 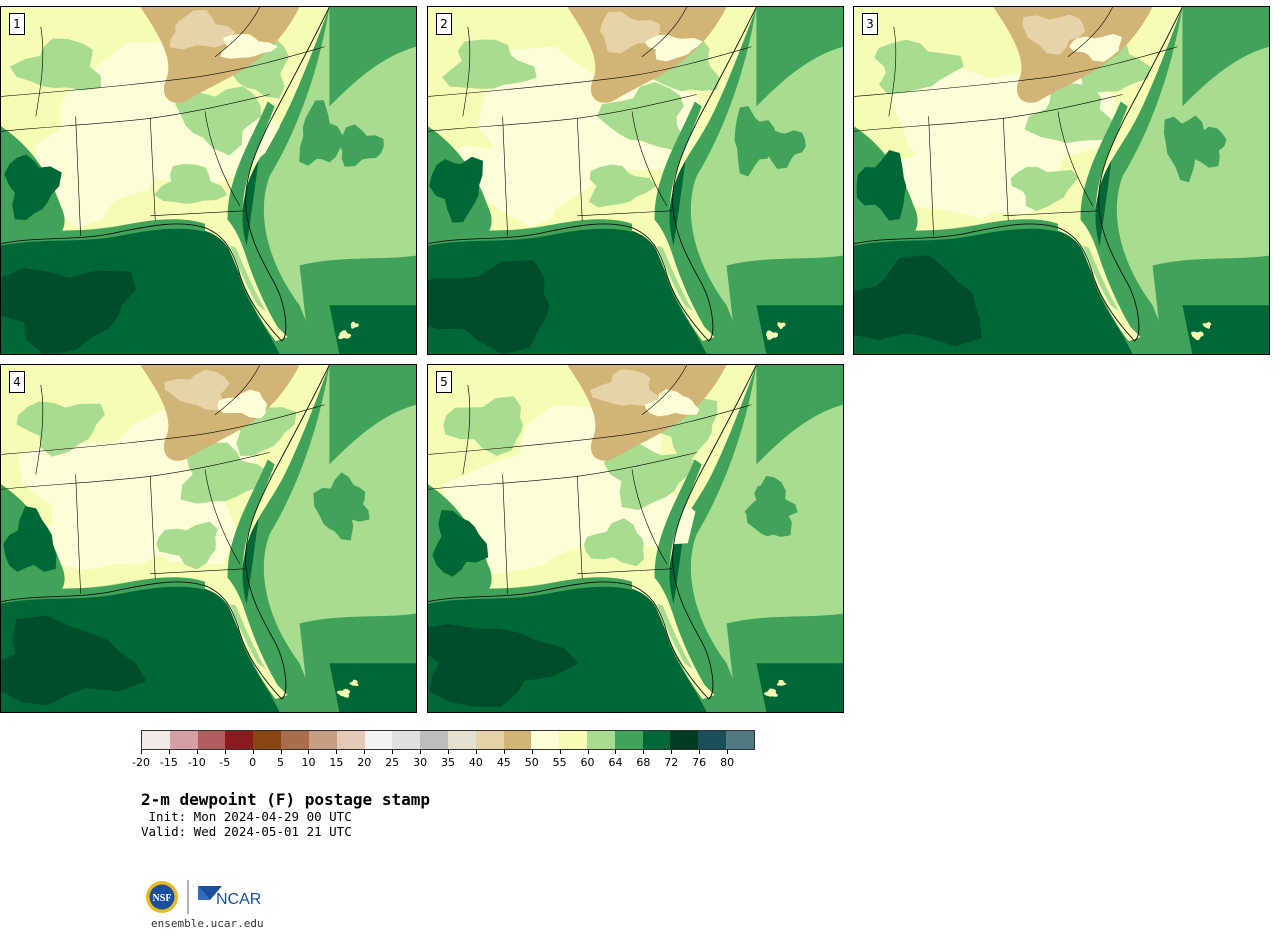 I want to click on nsf-ncar-logo: NSF NCAR, so click(x=203, y=897).